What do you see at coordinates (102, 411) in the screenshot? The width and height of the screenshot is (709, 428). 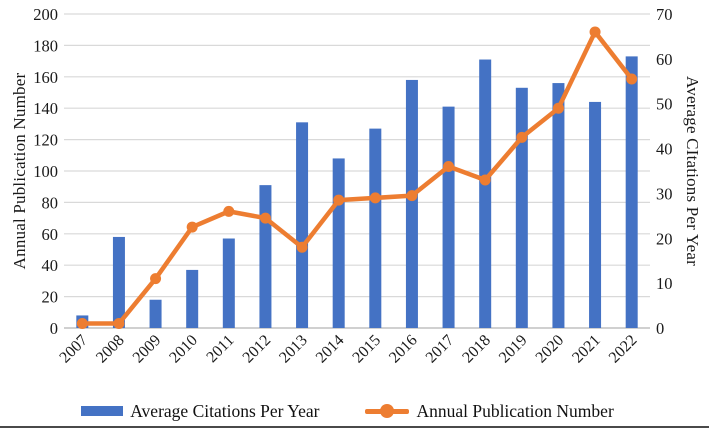 I see `bar-series-swatch-icon` at bounding box center [102, 411].